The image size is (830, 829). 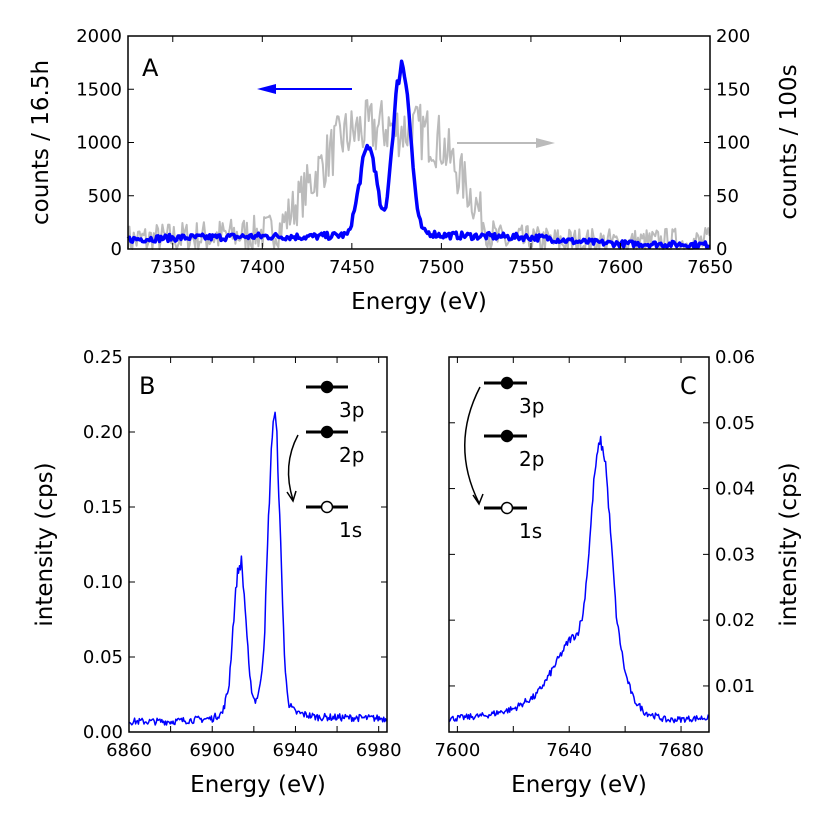 I want to click on x-tick-label: 7680, so click(x=681, y=750).